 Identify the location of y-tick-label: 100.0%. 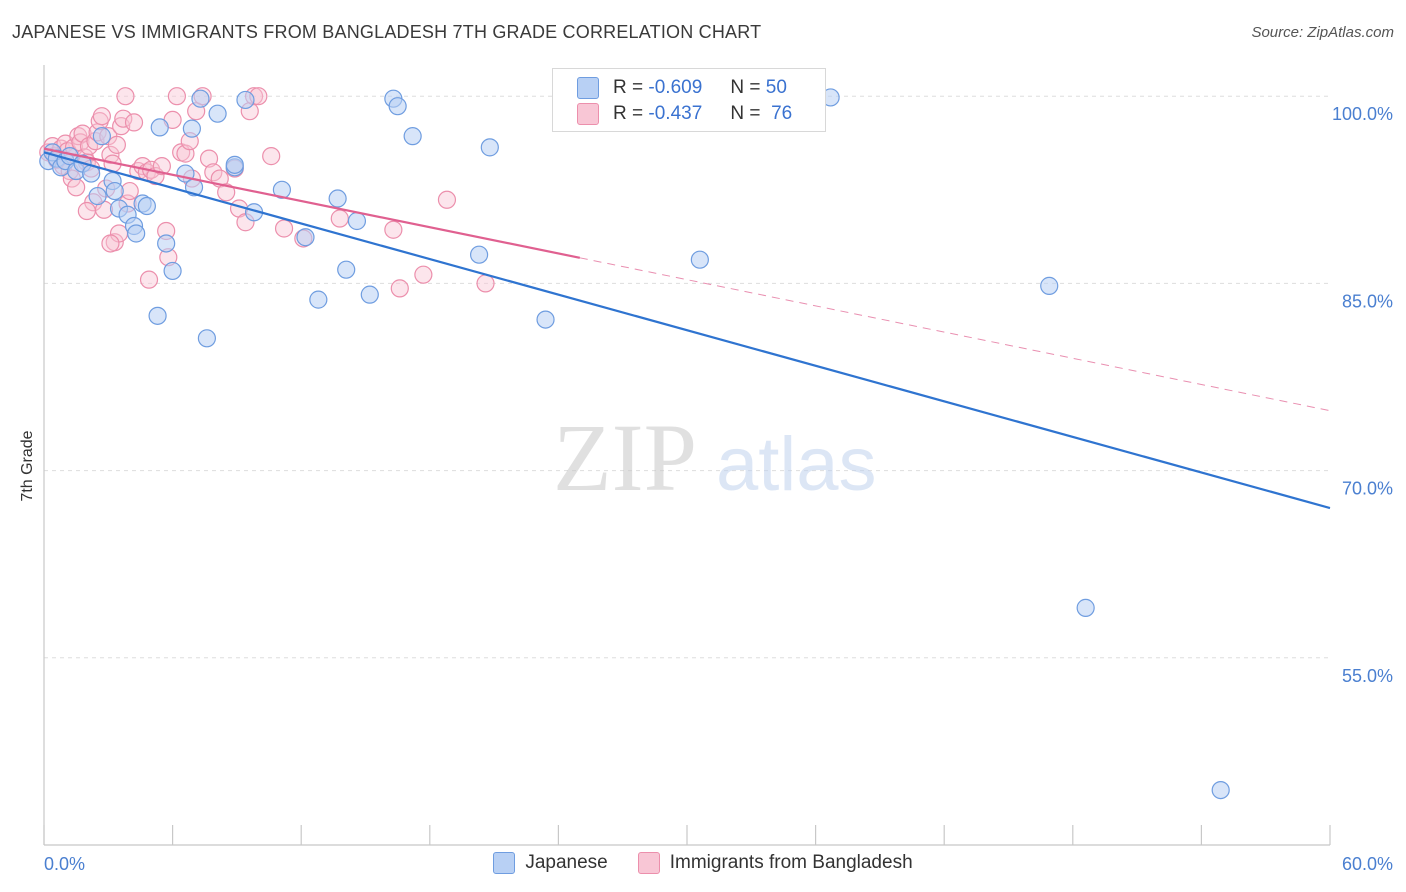
(1362, 114).